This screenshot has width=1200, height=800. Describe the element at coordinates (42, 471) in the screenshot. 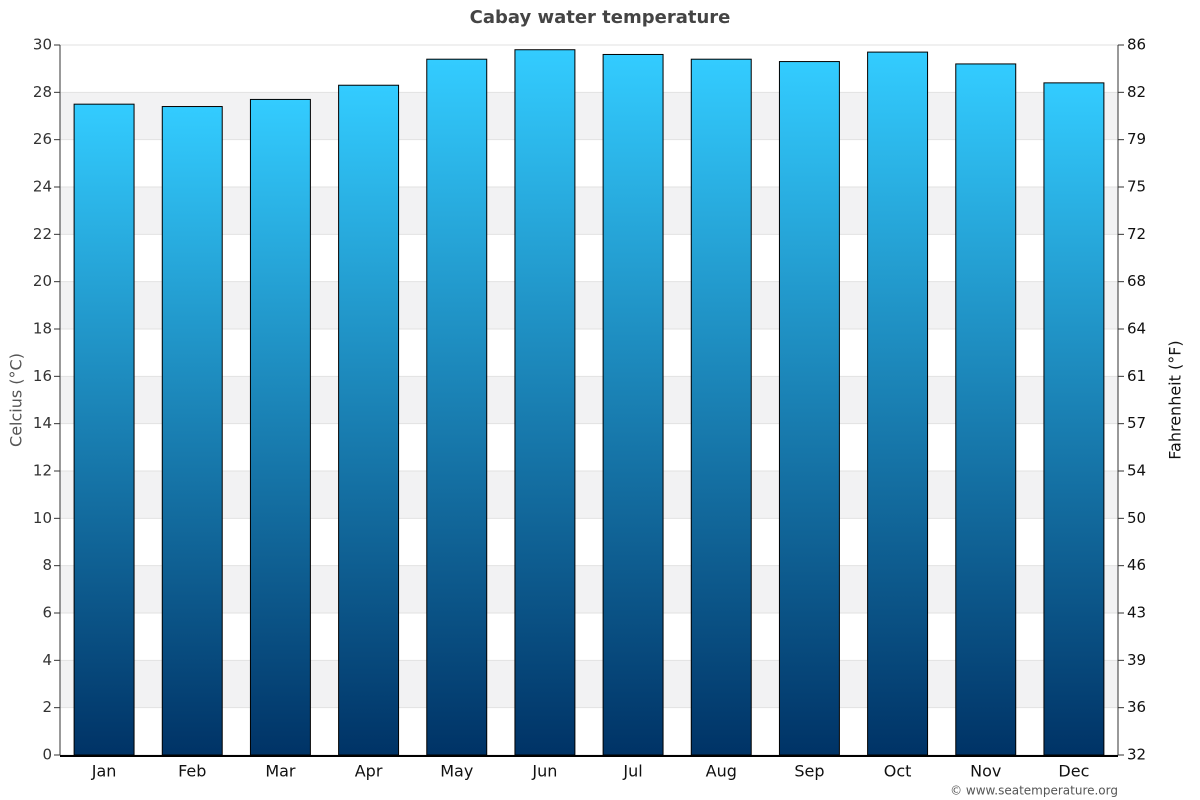

I see `y-tick-label: 12` at that location.